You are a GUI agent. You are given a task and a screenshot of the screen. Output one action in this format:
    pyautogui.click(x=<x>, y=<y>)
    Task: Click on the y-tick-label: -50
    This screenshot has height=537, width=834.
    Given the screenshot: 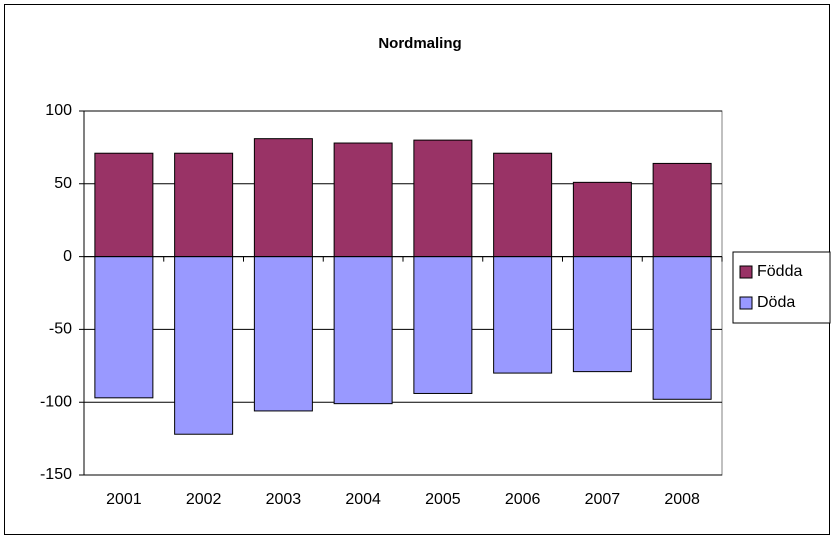 What is the action you would take?
    pyautogui.click(x=60, y=329)
    